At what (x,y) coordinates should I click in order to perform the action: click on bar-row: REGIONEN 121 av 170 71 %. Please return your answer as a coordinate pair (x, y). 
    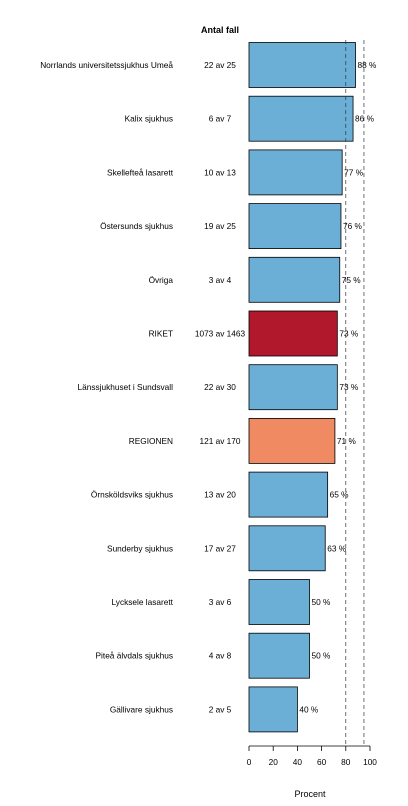
    Looking at the image, I should click on (243, 440).